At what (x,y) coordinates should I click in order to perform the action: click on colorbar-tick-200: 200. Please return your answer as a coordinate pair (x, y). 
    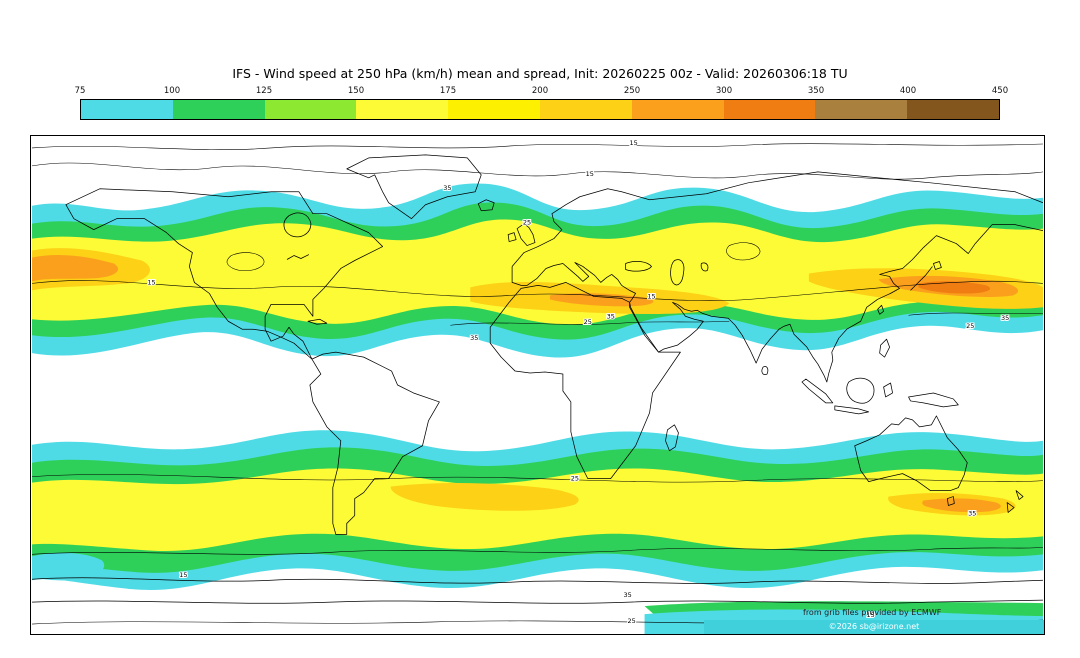
    Looking at the image, I should click on (540, 91).